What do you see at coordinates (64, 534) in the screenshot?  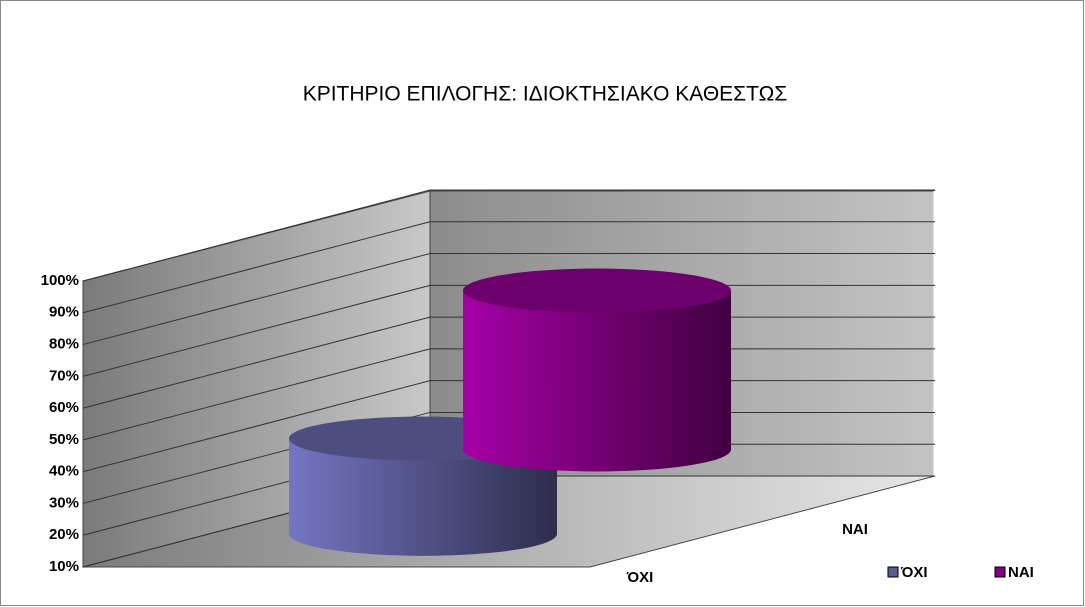 I see `y-tick-label: 20%` at bounding box center [64, 534].